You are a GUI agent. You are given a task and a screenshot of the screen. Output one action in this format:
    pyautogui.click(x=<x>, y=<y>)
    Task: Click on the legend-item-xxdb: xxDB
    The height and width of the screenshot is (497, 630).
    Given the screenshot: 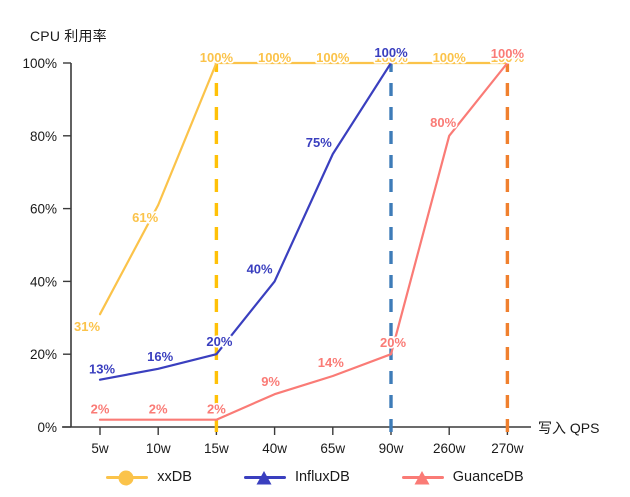 What is the action you would take?
    pyautogui.click(x=149, y=477)
    